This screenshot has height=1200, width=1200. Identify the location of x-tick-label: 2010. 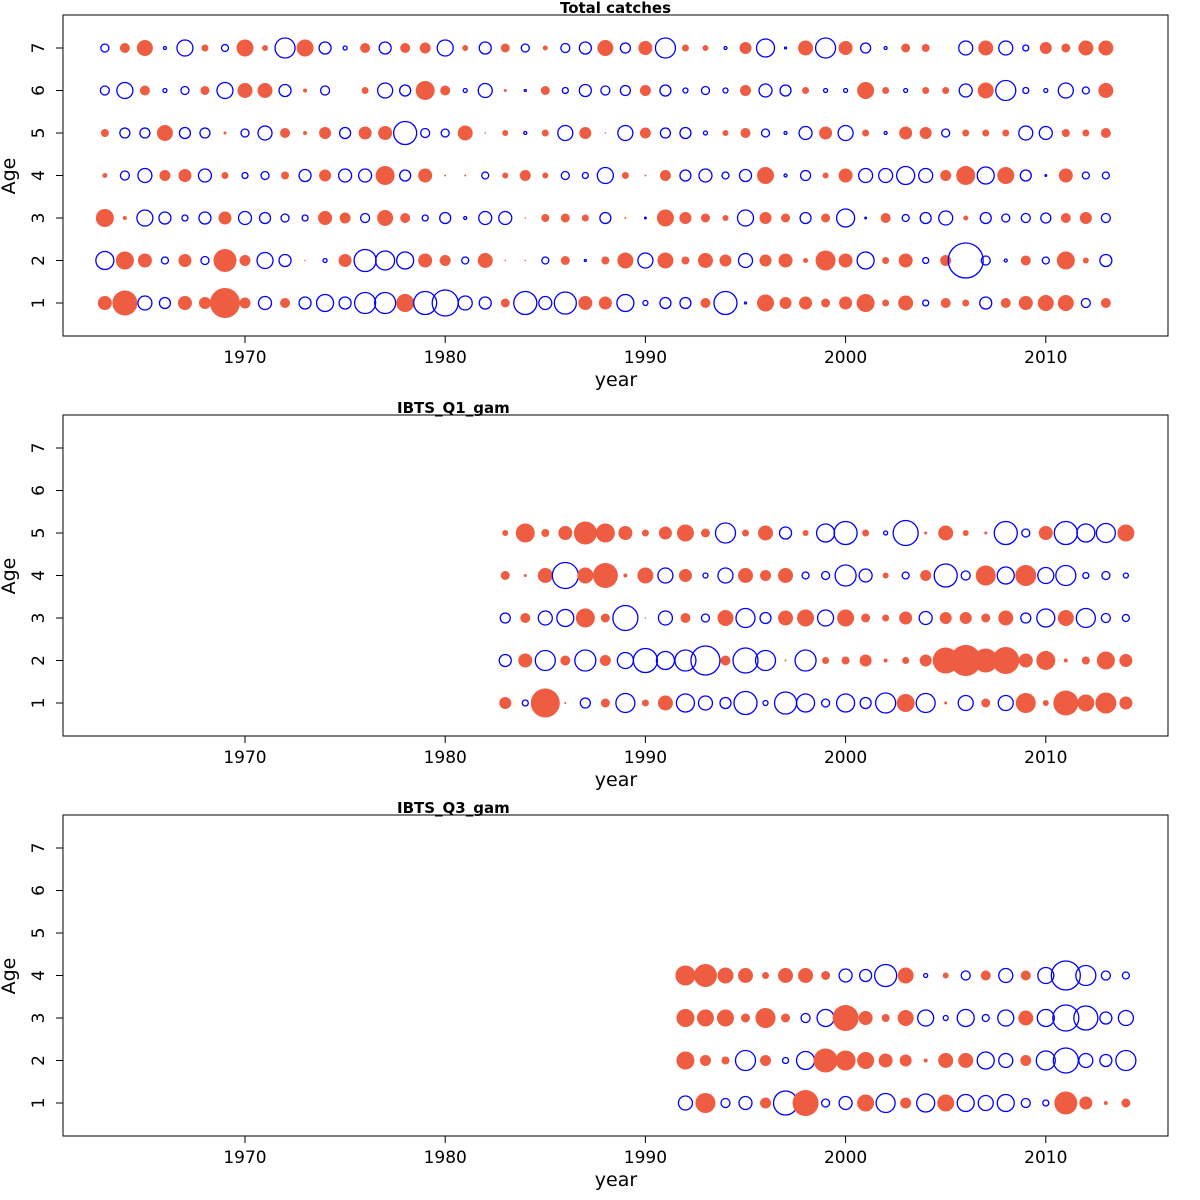
(1045, 758).